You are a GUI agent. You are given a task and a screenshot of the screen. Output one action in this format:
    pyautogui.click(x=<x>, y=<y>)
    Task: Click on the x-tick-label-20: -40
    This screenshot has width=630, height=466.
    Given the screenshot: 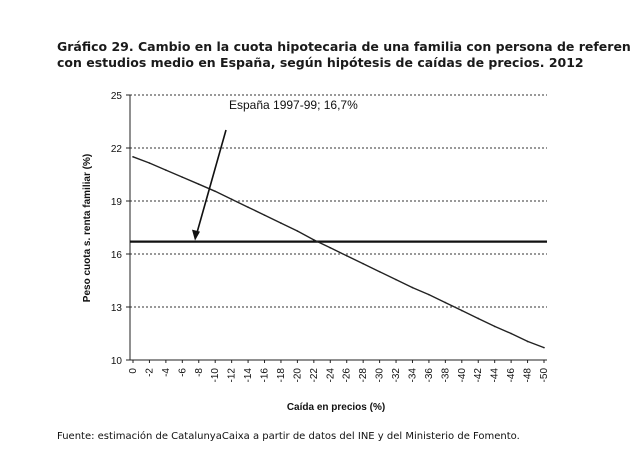 What is the action you would take?
    pyautogui.click(x=462, y=375)
    